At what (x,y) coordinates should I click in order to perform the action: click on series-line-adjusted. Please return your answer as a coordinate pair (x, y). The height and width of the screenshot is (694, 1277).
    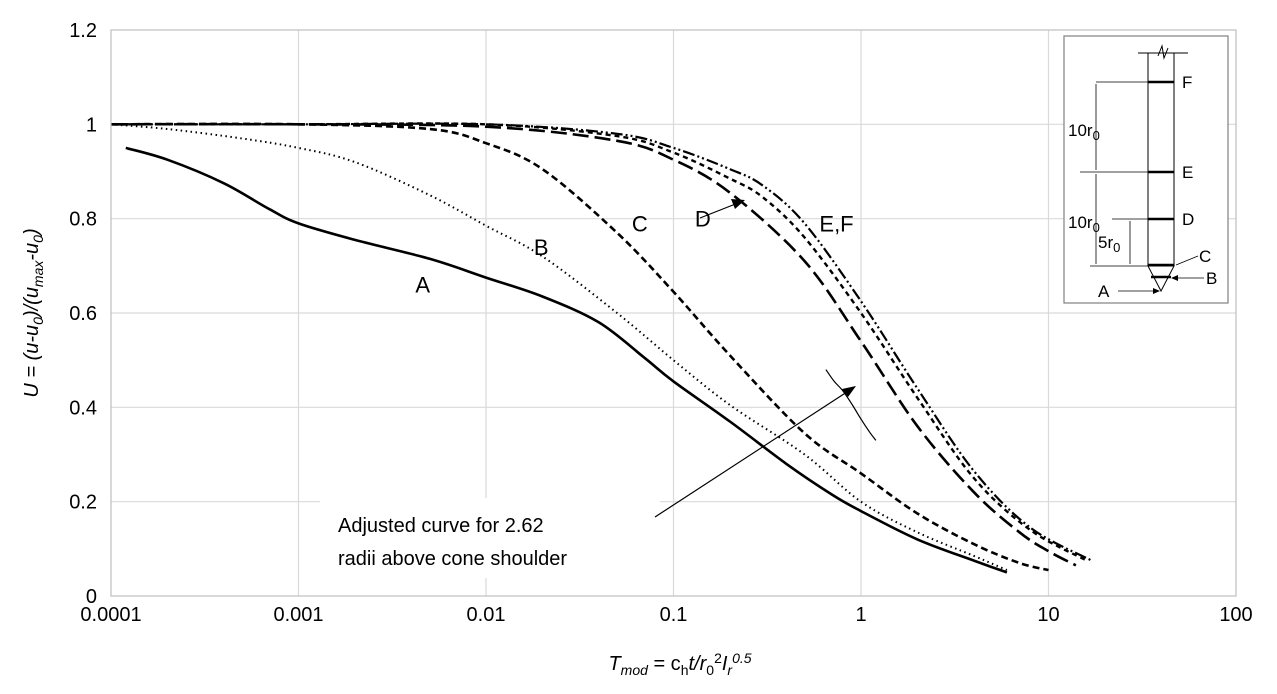
    Looking at the image, I should click on (851, 405).